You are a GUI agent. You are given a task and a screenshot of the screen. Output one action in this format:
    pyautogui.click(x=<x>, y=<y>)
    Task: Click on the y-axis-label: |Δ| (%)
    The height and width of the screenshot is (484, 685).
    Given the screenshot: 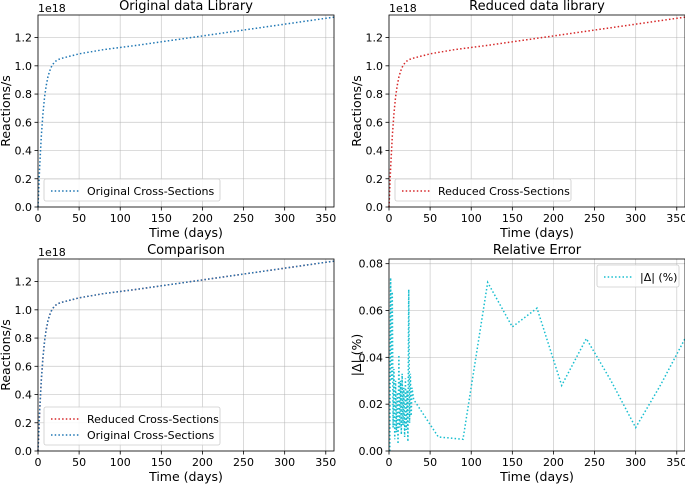 What is the action you would take?
    pyautogui.click(x=356, y=355)
    